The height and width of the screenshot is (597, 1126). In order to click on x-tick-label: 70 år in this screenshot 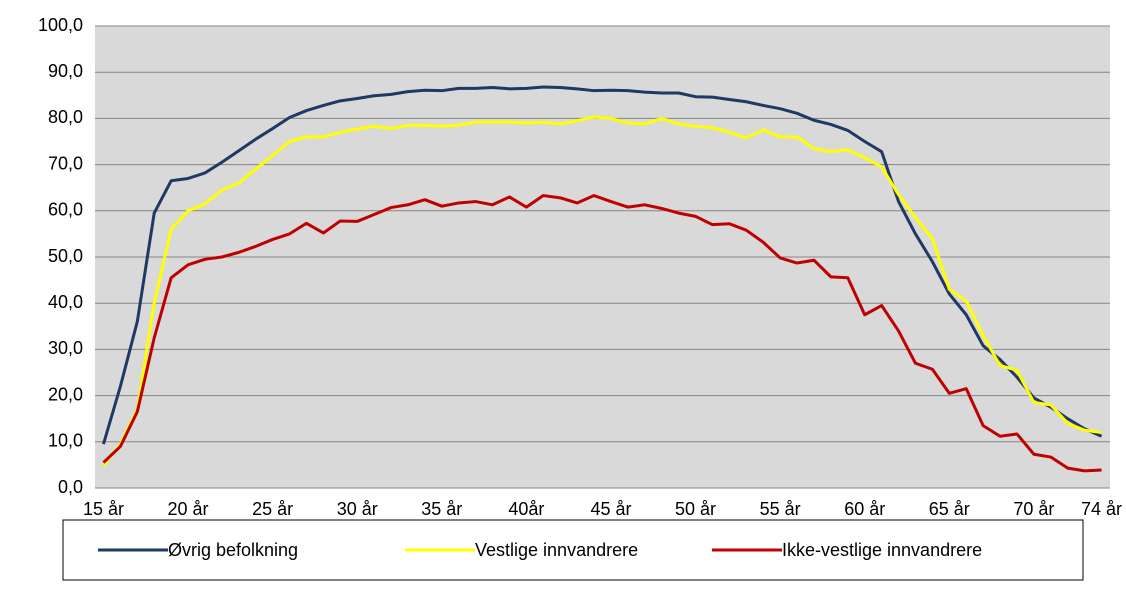, I will do `click(1033, 509)`.